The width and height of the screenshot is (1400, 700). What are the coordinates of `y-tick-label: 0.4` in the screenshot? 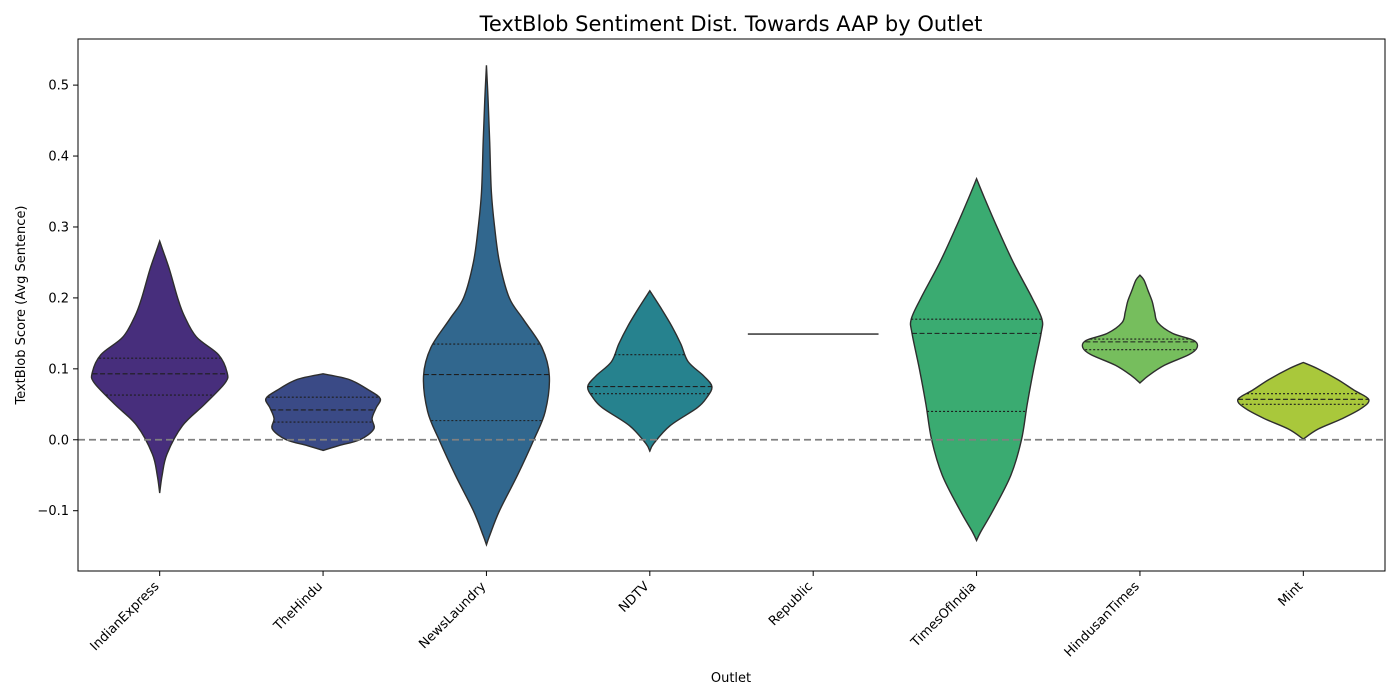 It's located at (58, 157).